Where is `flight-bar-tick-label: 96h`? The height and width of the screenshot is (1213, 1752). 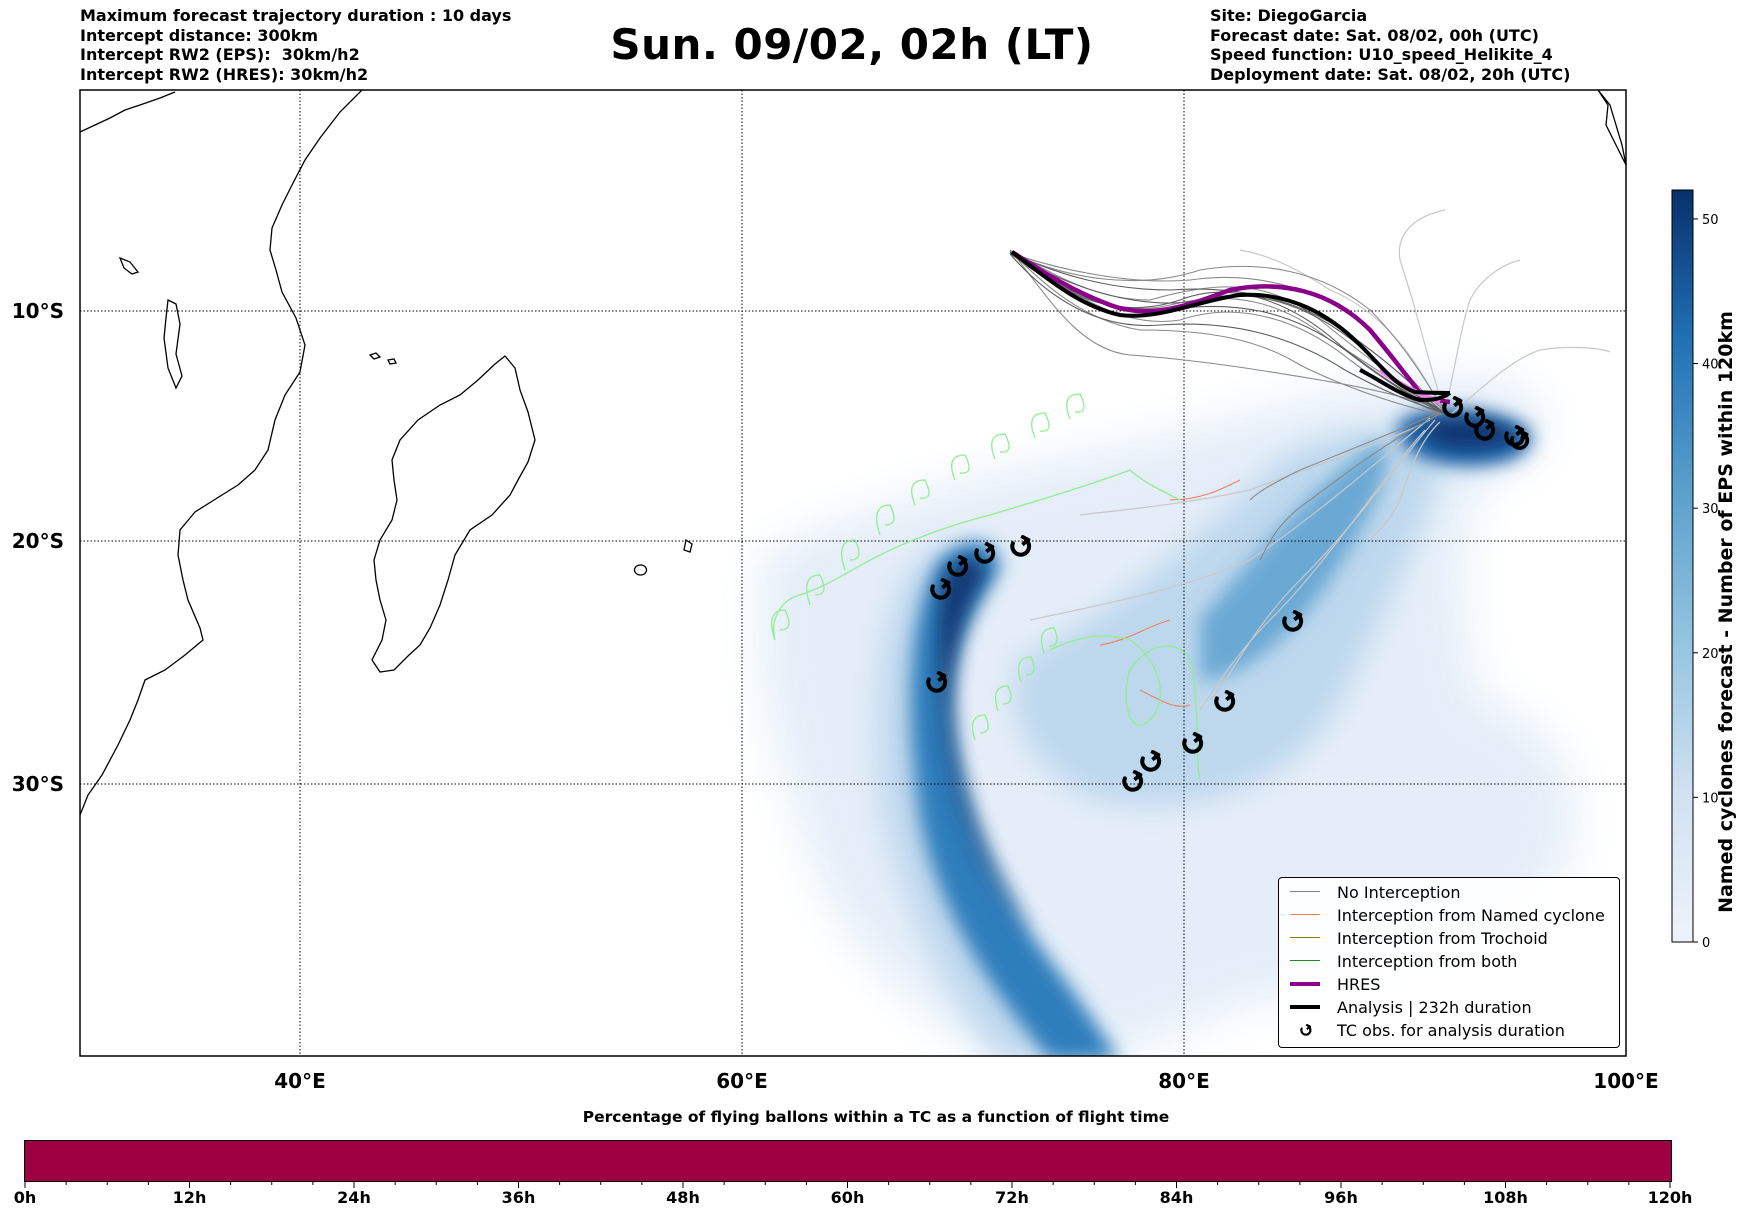 flight-bar-tick-label: 96h is located at coordinates (1341, 1197).